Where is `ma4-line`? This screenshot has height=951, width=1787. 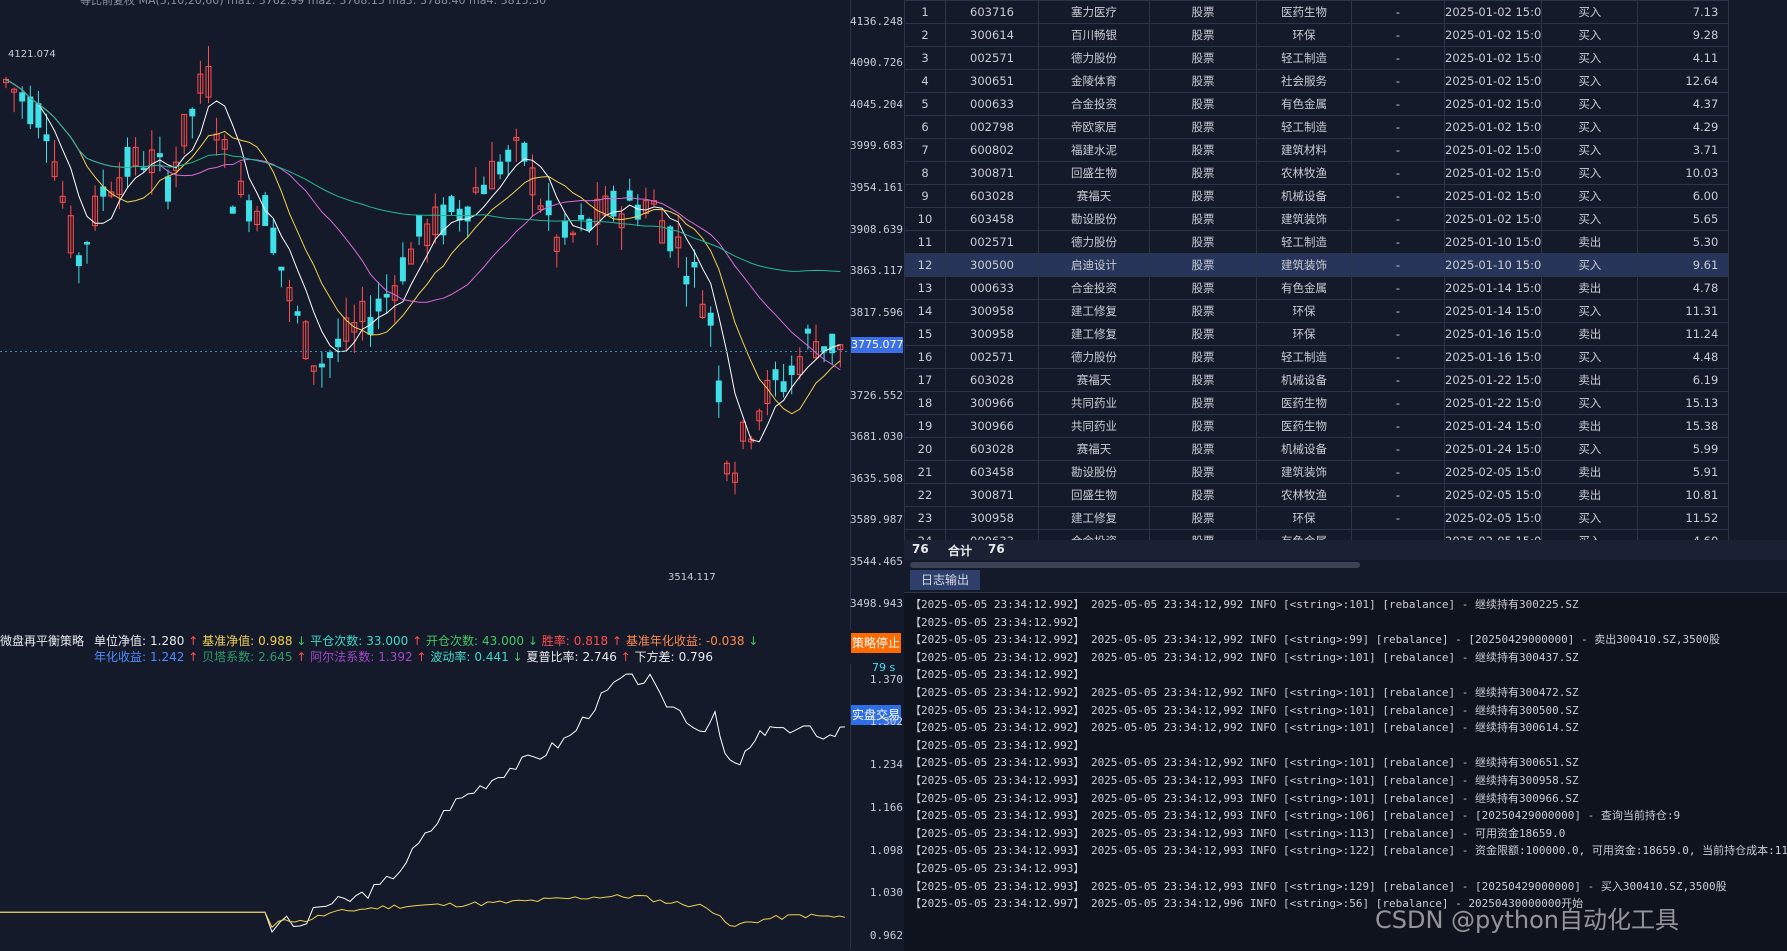
ma4-line is located at coordinates (423, 175).